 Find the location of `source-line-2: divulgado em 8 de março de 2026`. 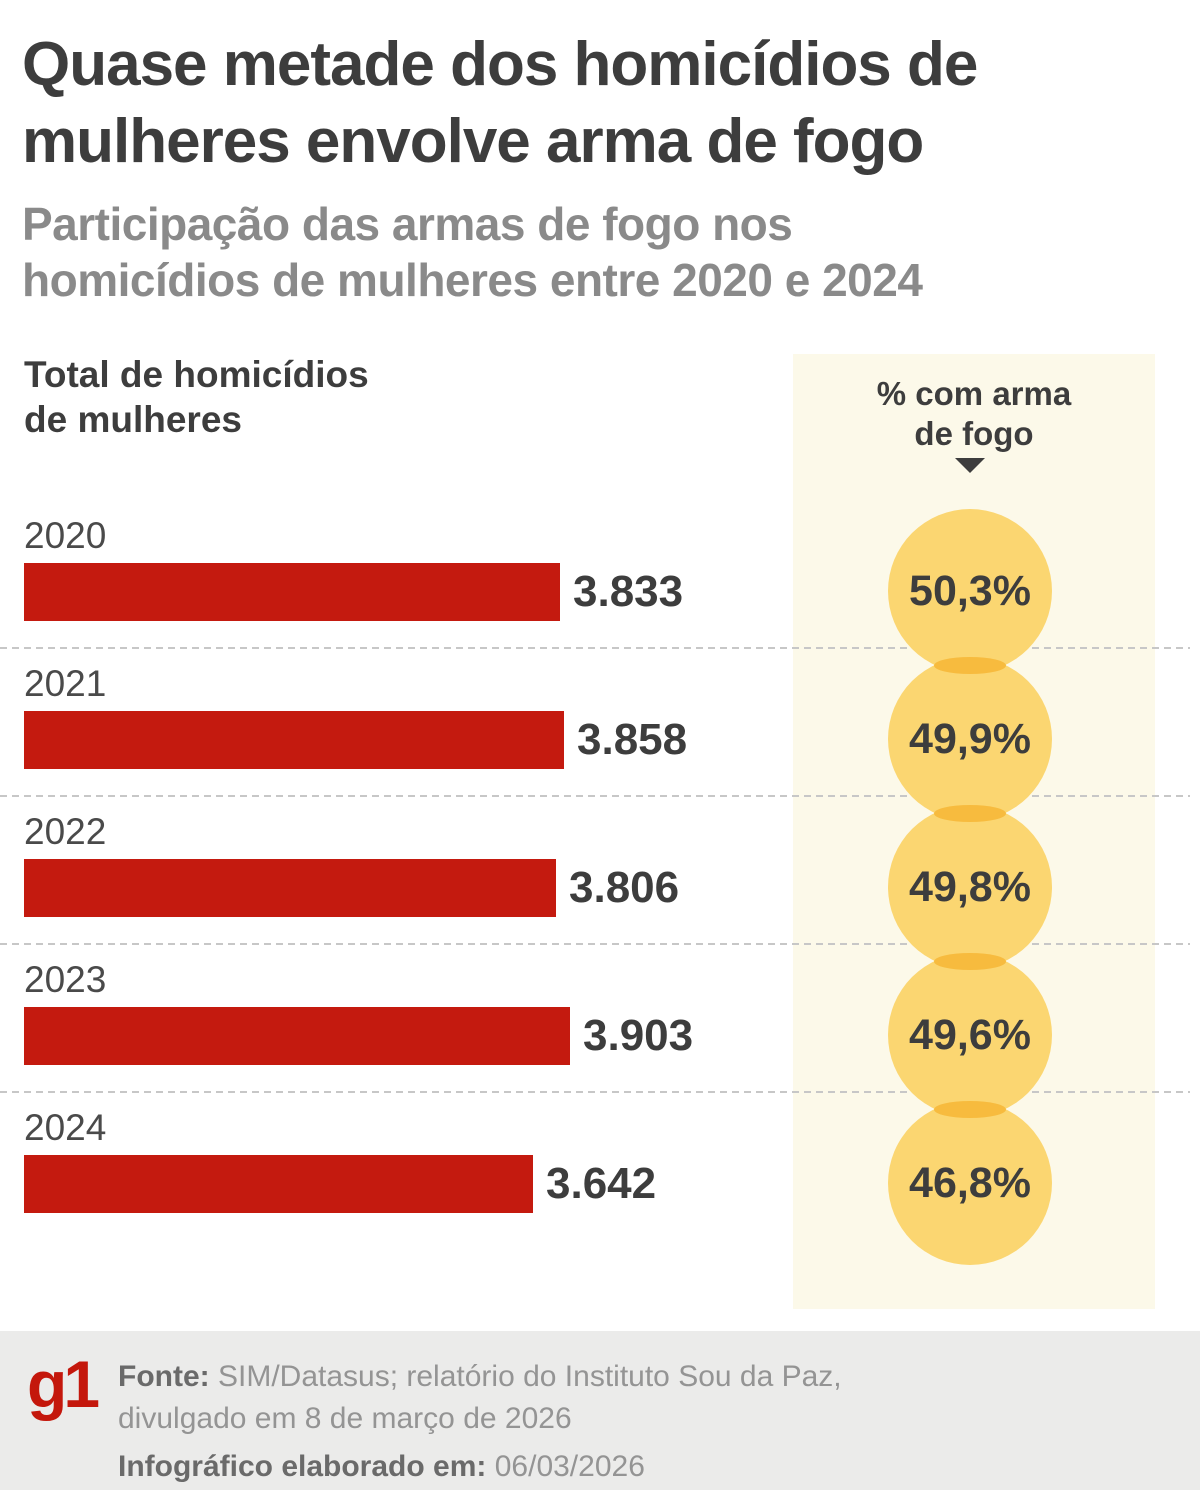

source-line-2: divulgado em 8 de março de 2026 is located at coordinates (480, 1419).